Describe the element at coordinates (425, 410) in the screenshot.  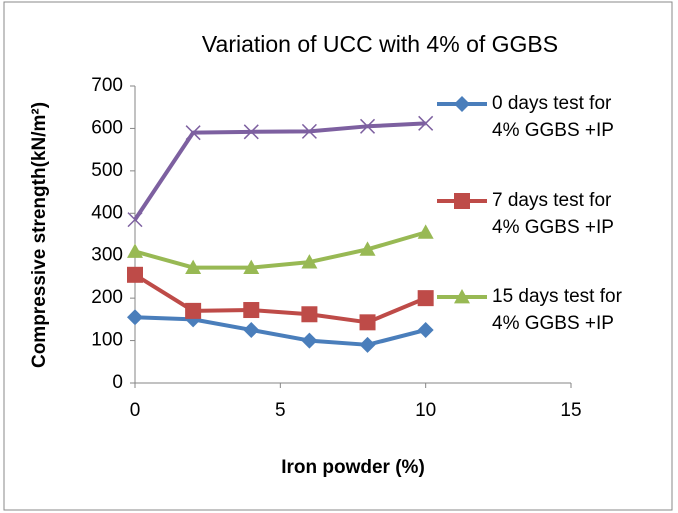
I see `x-tick-label: 10` at that location.